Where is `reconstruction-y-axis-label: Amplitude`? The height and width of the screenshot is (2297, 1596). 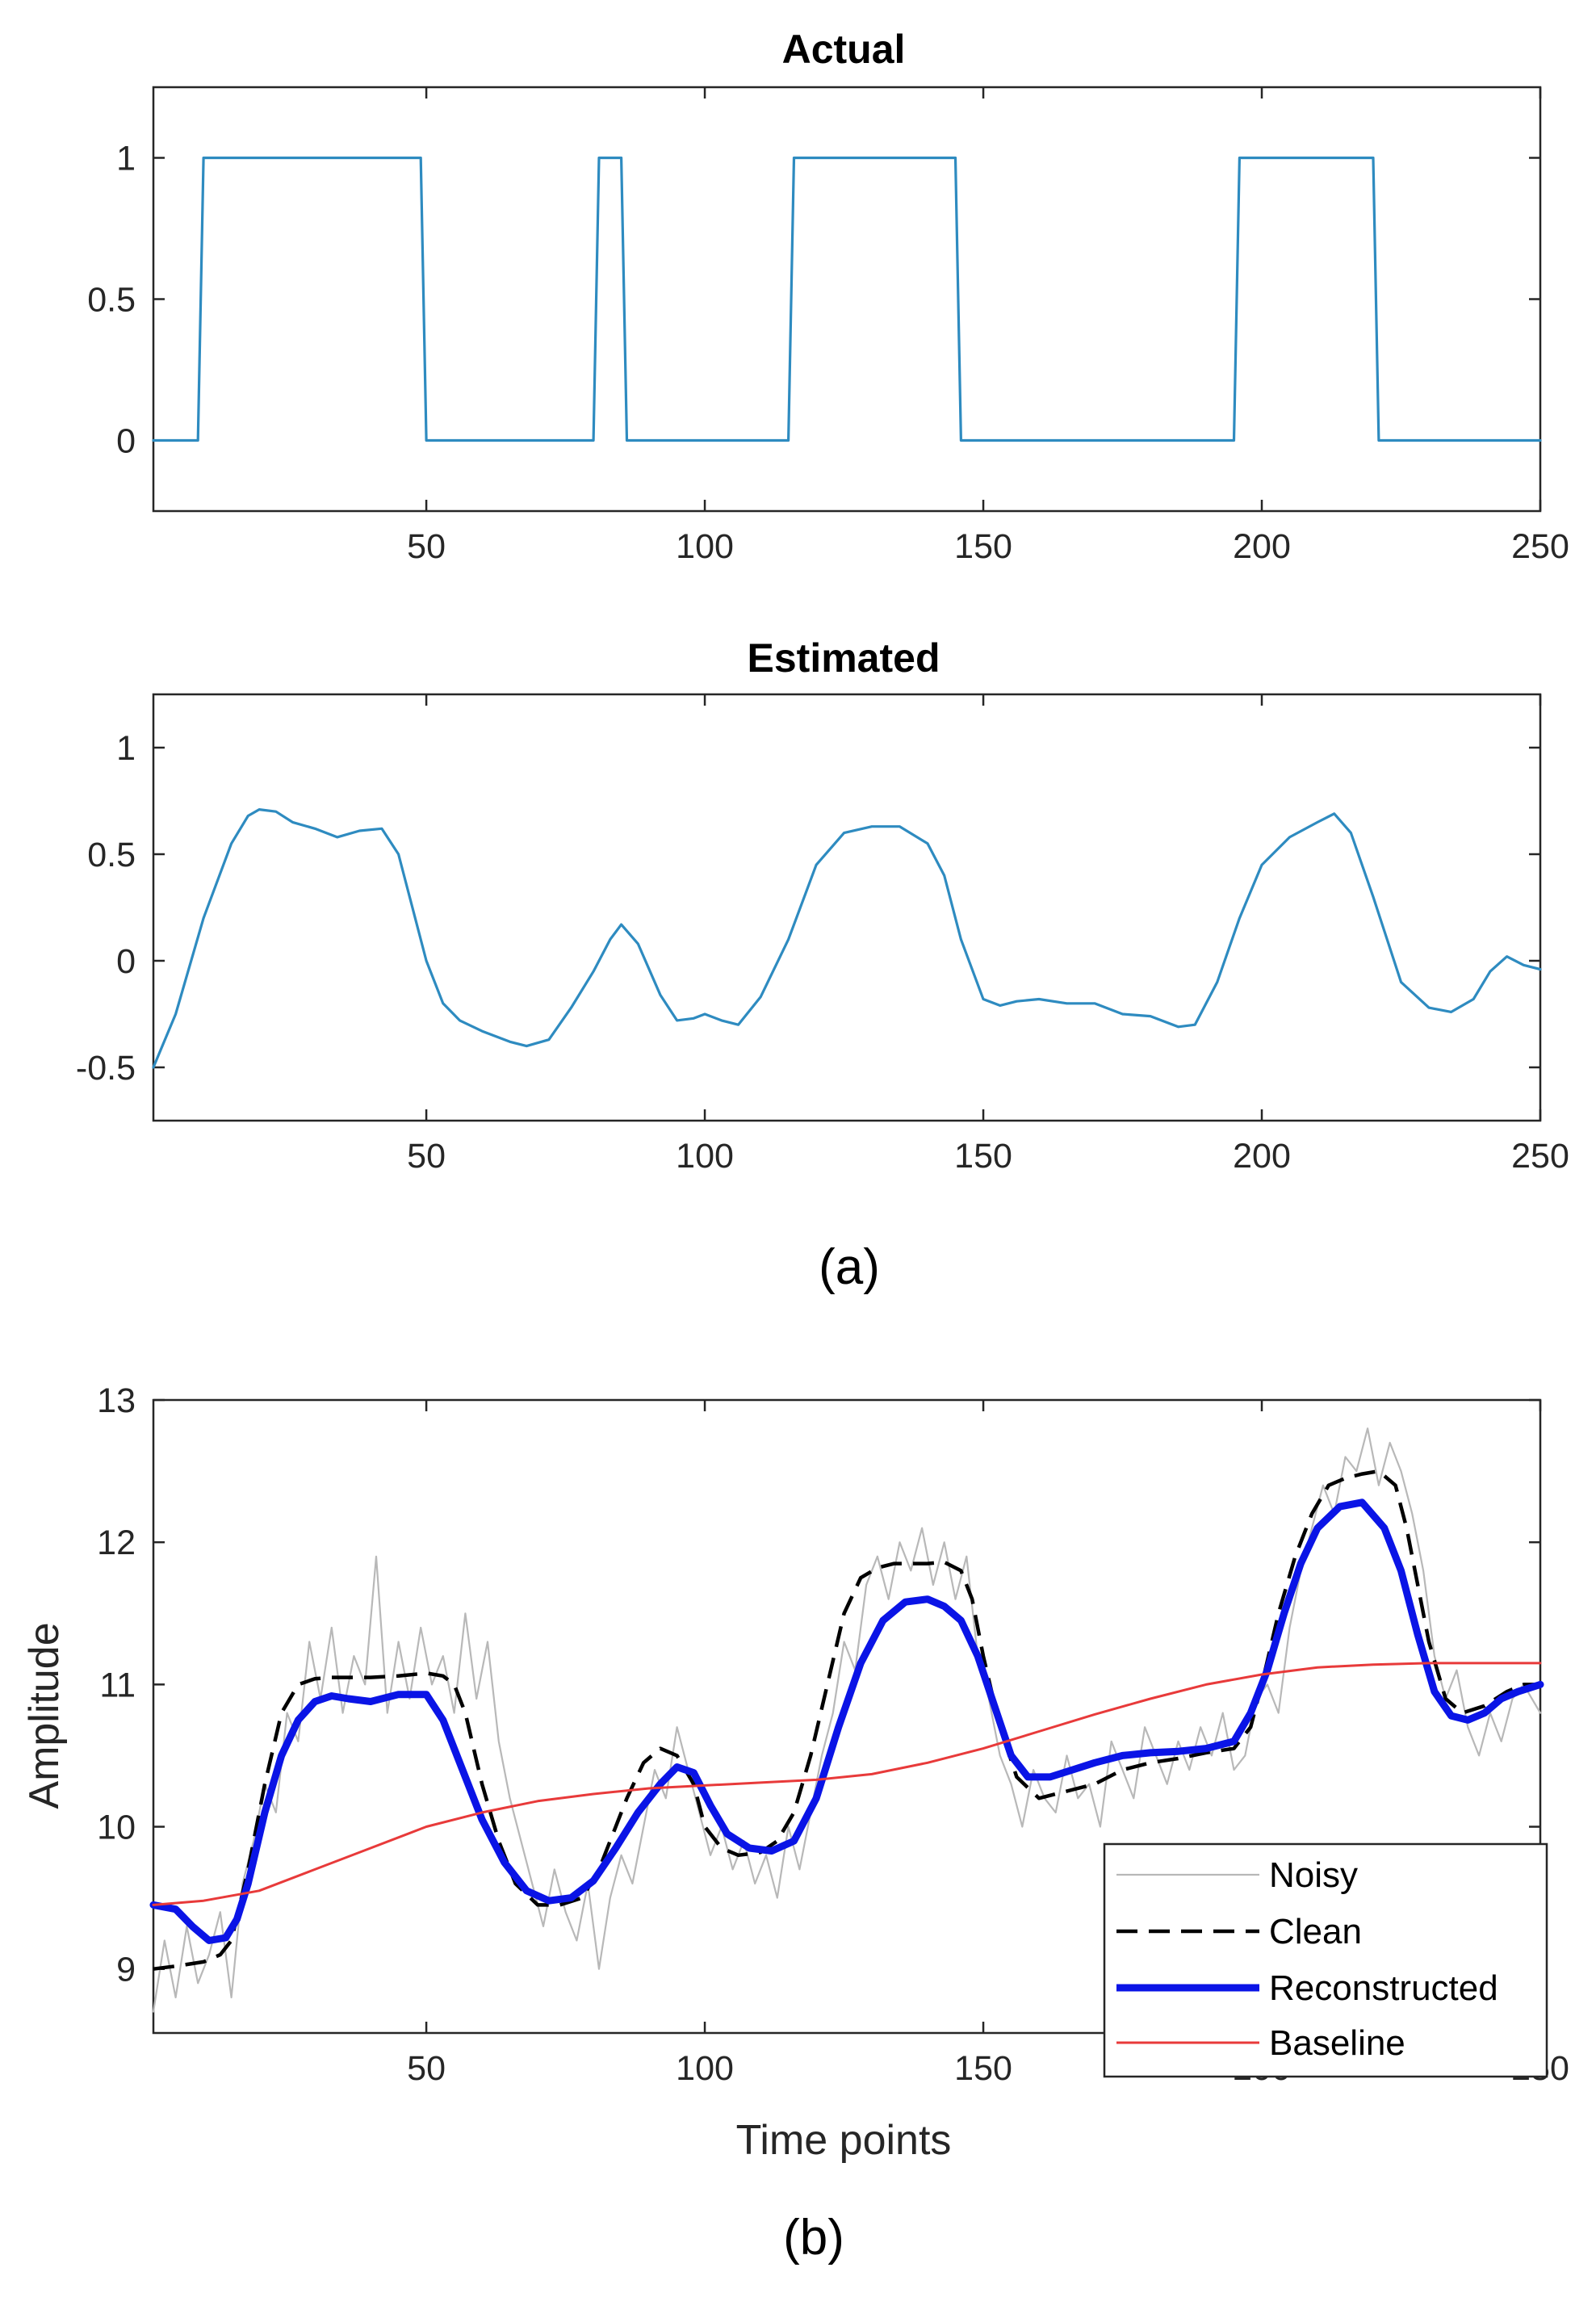
reconstruction-y-axis-label: Amplitude is located at coordinates (44, 1715).